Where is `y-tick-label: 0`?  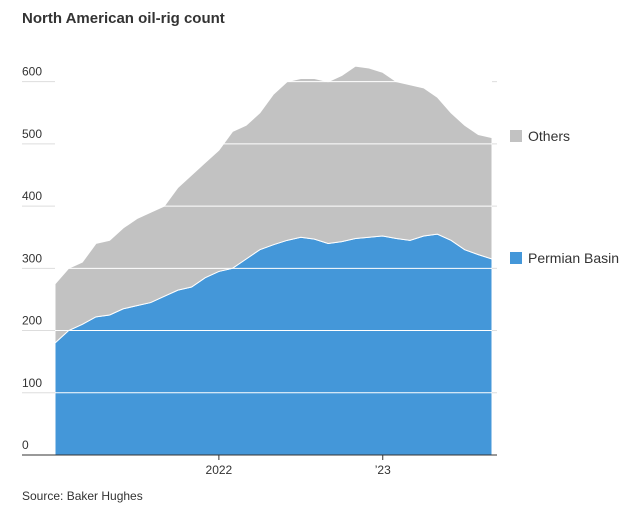
y-tick-label: 0 is located at coordinates (25, 445).